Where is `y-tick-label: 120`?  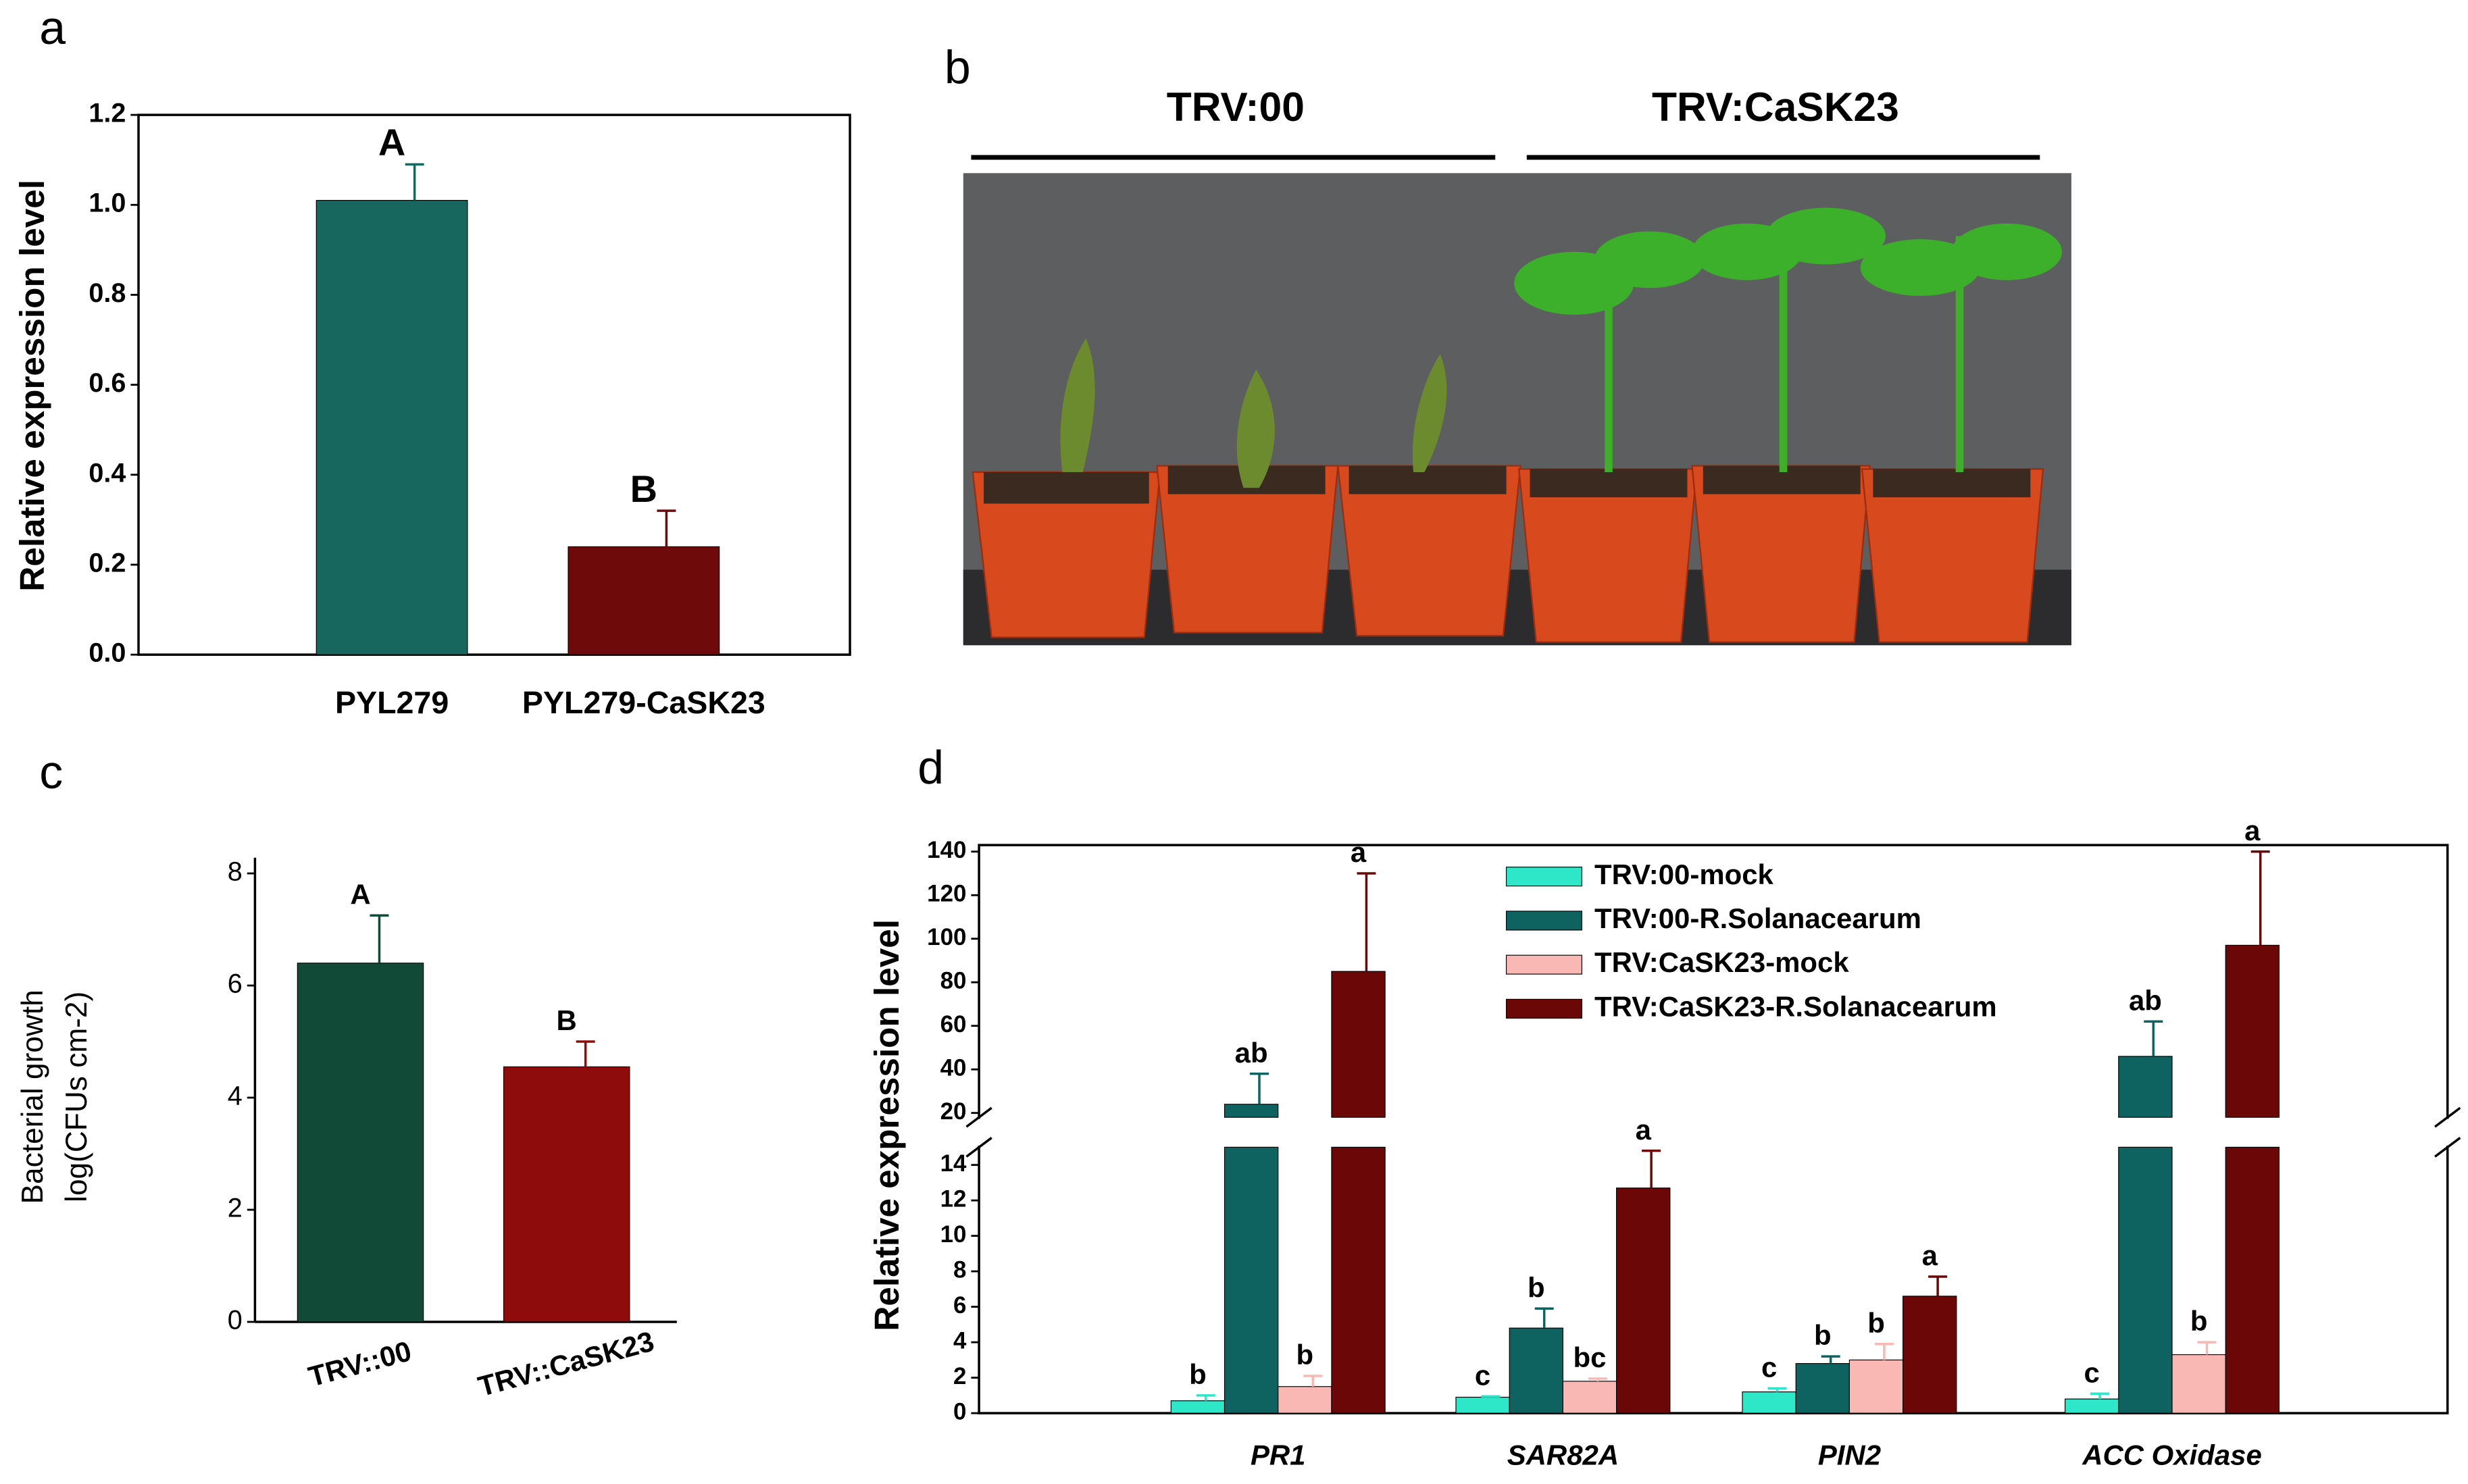
y-tick-label: 120 is located at coordinates (946, 893).